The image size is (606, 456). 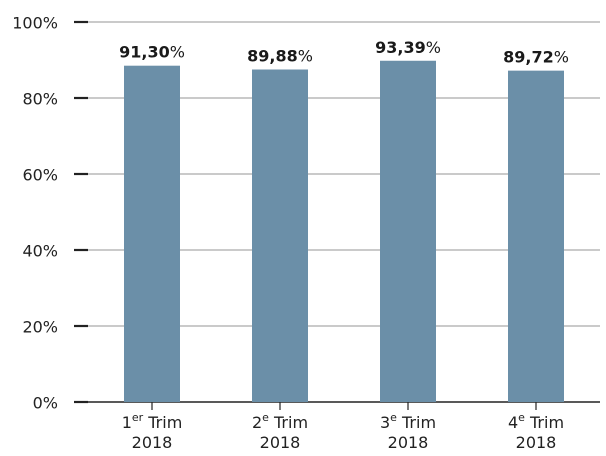 I want to click on y-tick-label: 0%, so click(x=45, y=403).